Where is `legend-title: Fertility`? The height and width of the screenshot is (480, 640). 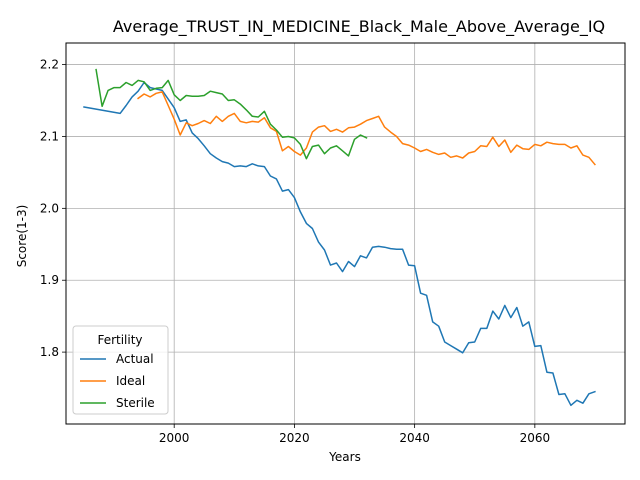
legend-title: Fertility is located at coordinates (119, 340).